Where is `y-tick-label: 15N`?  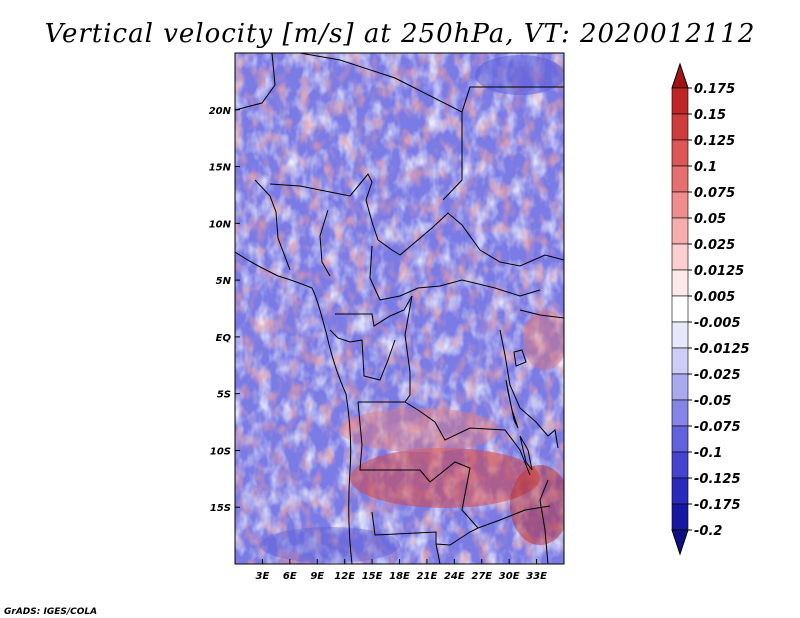
y-tick-label: 15N is located at coordinates (220, 168).